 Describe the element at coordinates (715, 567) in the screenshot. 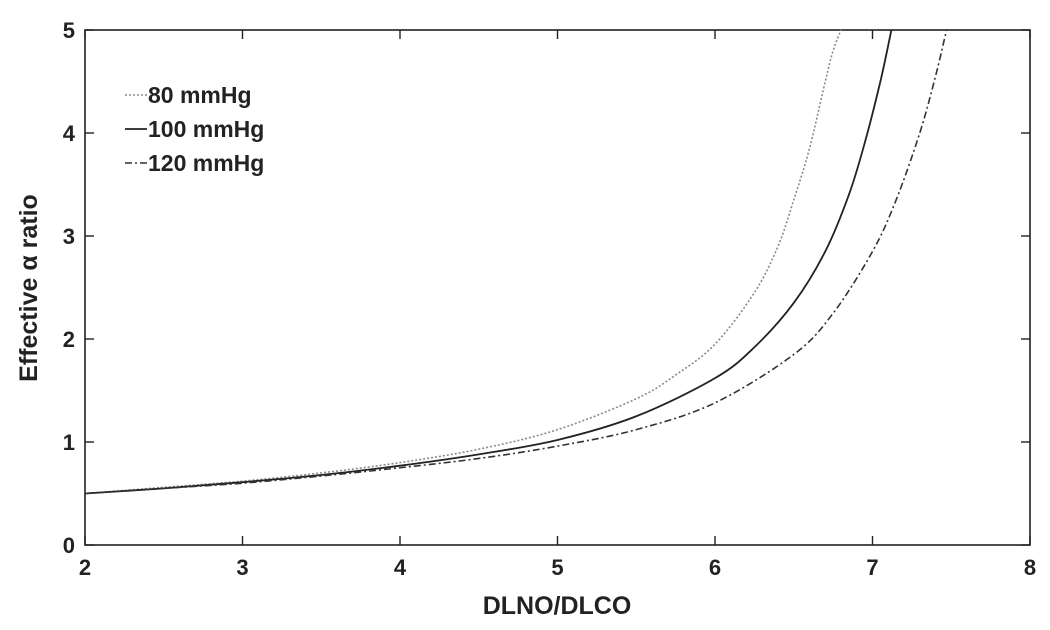

I see `x-tick-label: 6` at that location.